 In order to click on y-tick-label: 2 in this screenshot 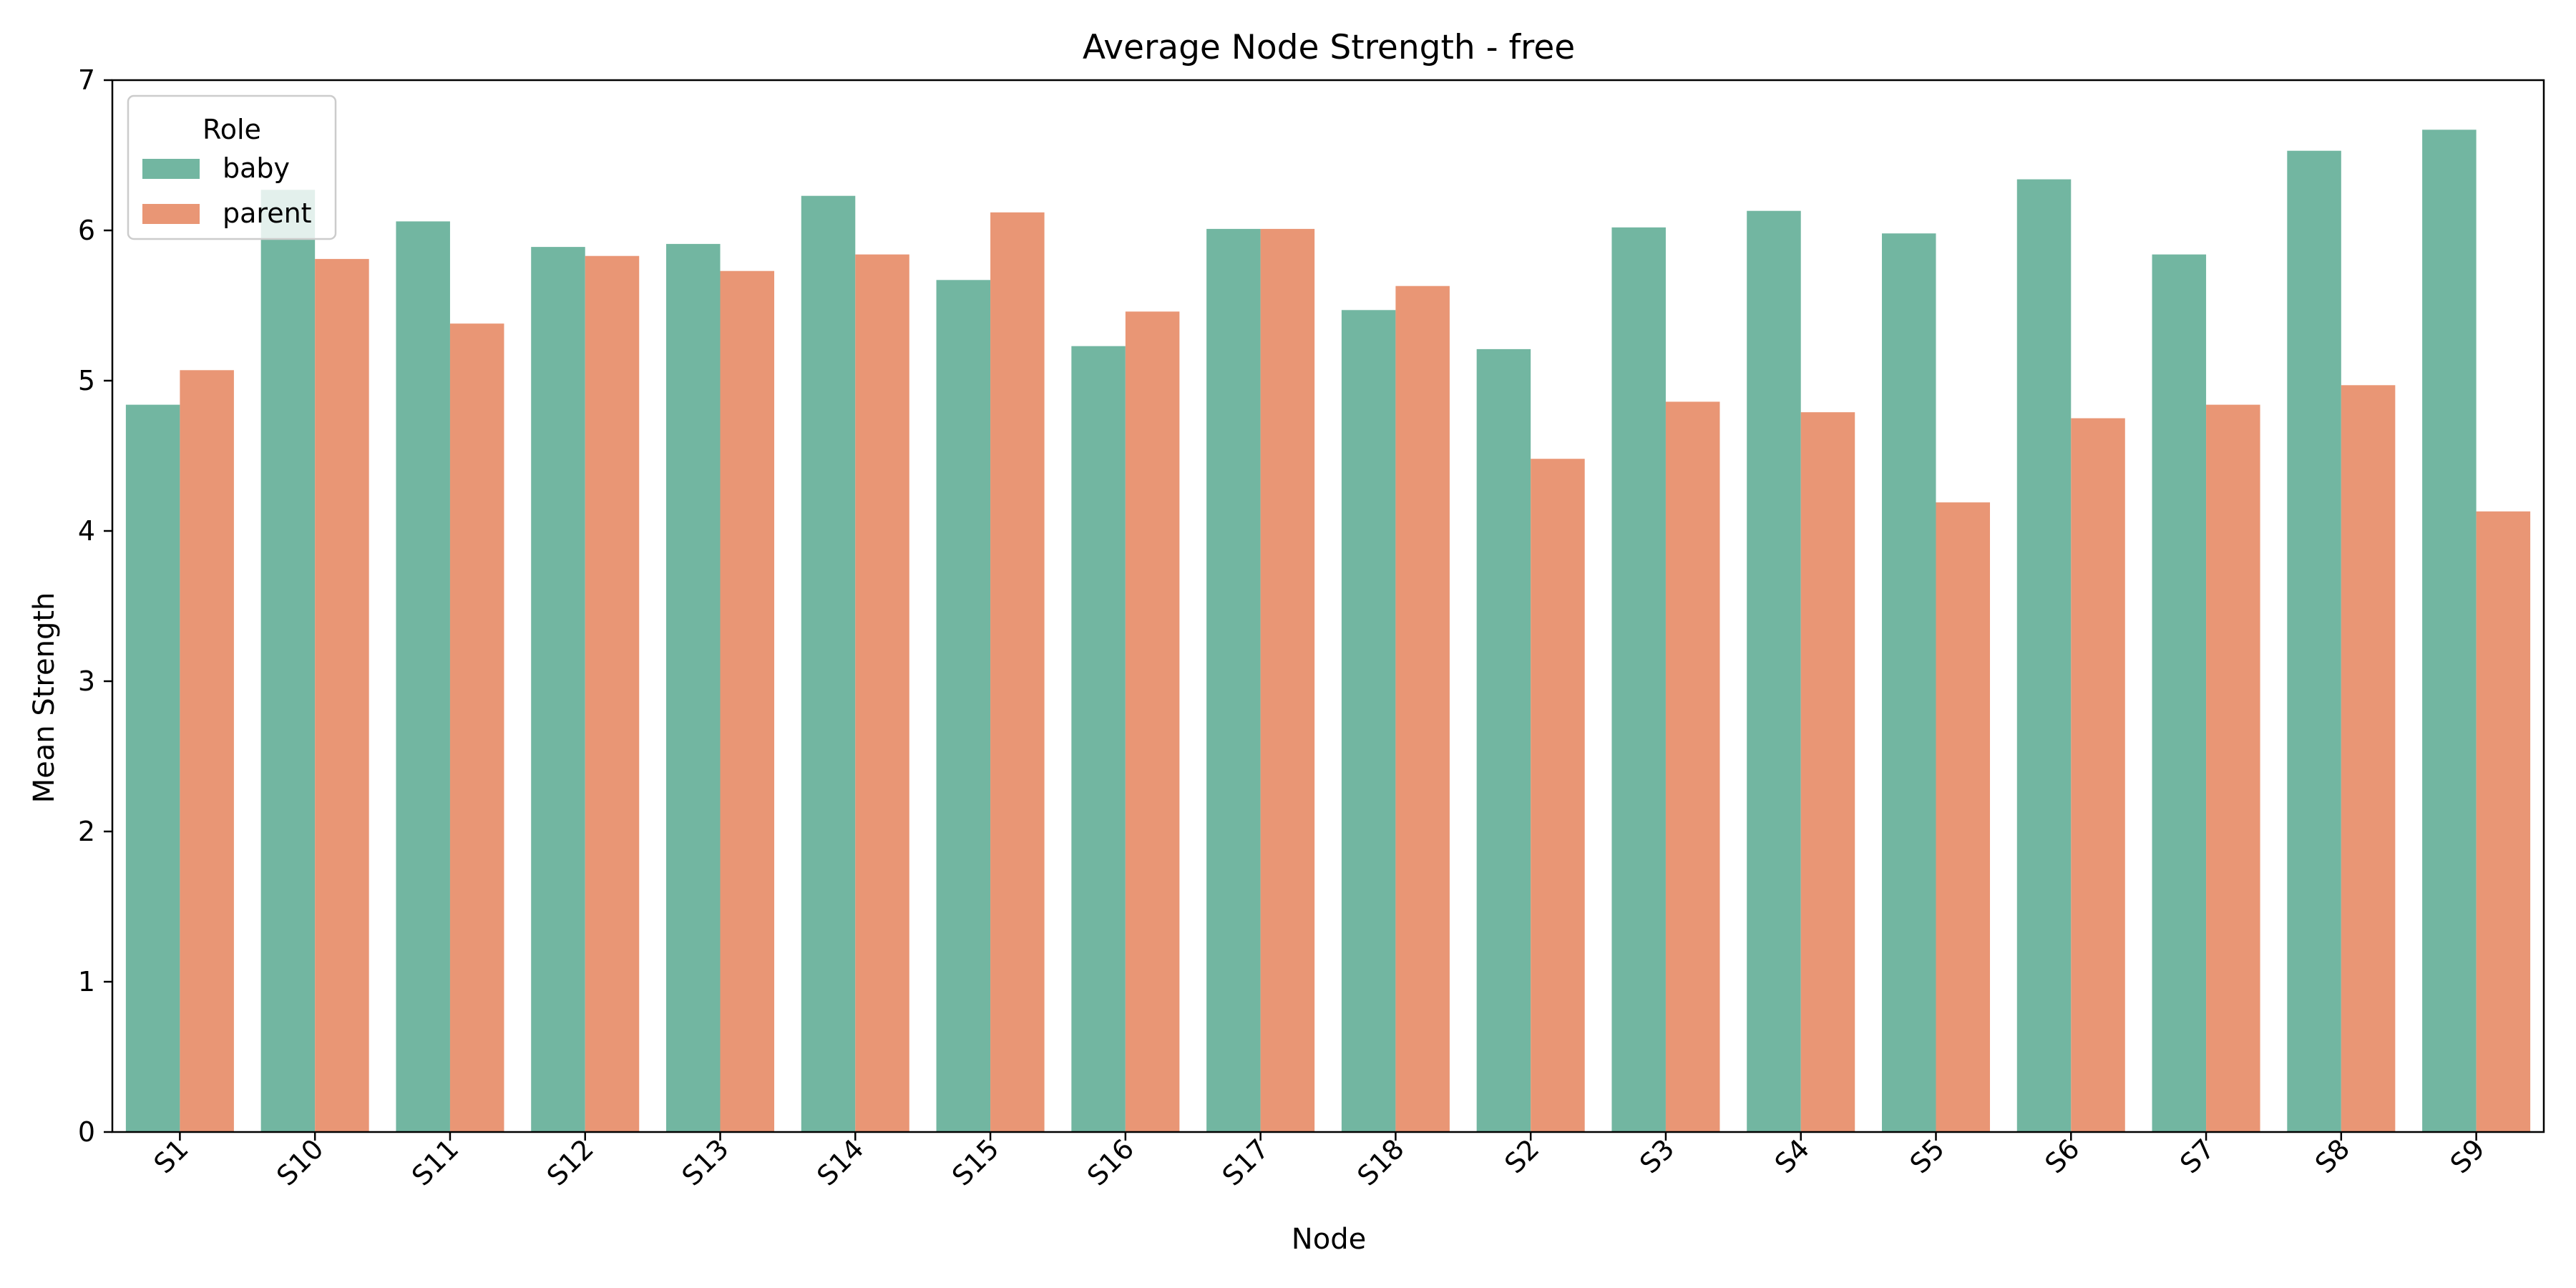, I will do `click(86, 831)`.